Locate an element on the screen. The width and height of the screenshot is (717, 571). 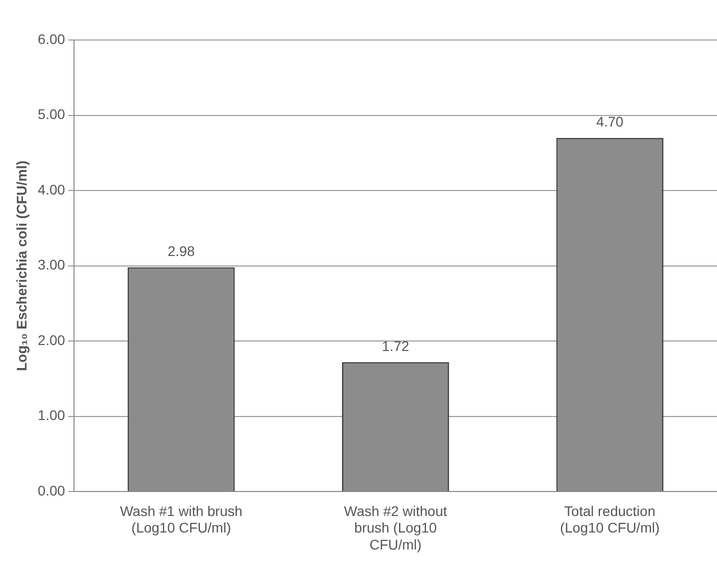
x-tick-label: Wash #1 with brush (Log10 CFU/ml) is located at coordinates (181, 519).